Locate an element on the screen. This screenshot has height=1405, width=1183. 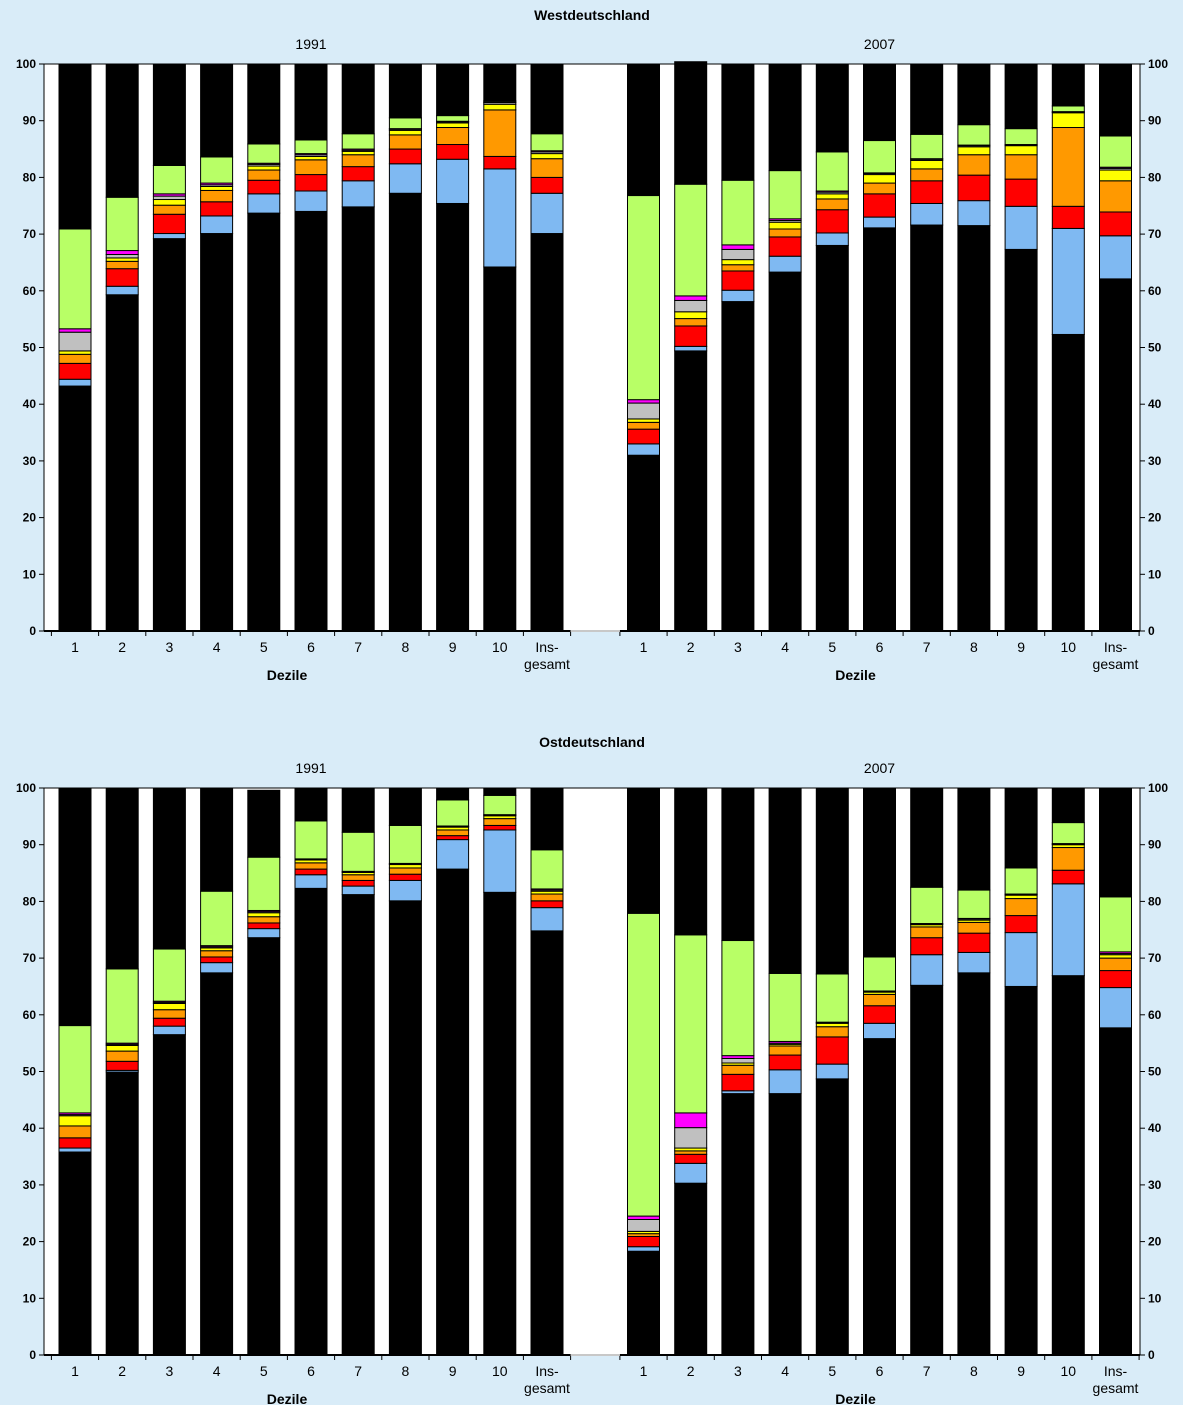
panel-label: 2007 is located at coordinates (879, 44).